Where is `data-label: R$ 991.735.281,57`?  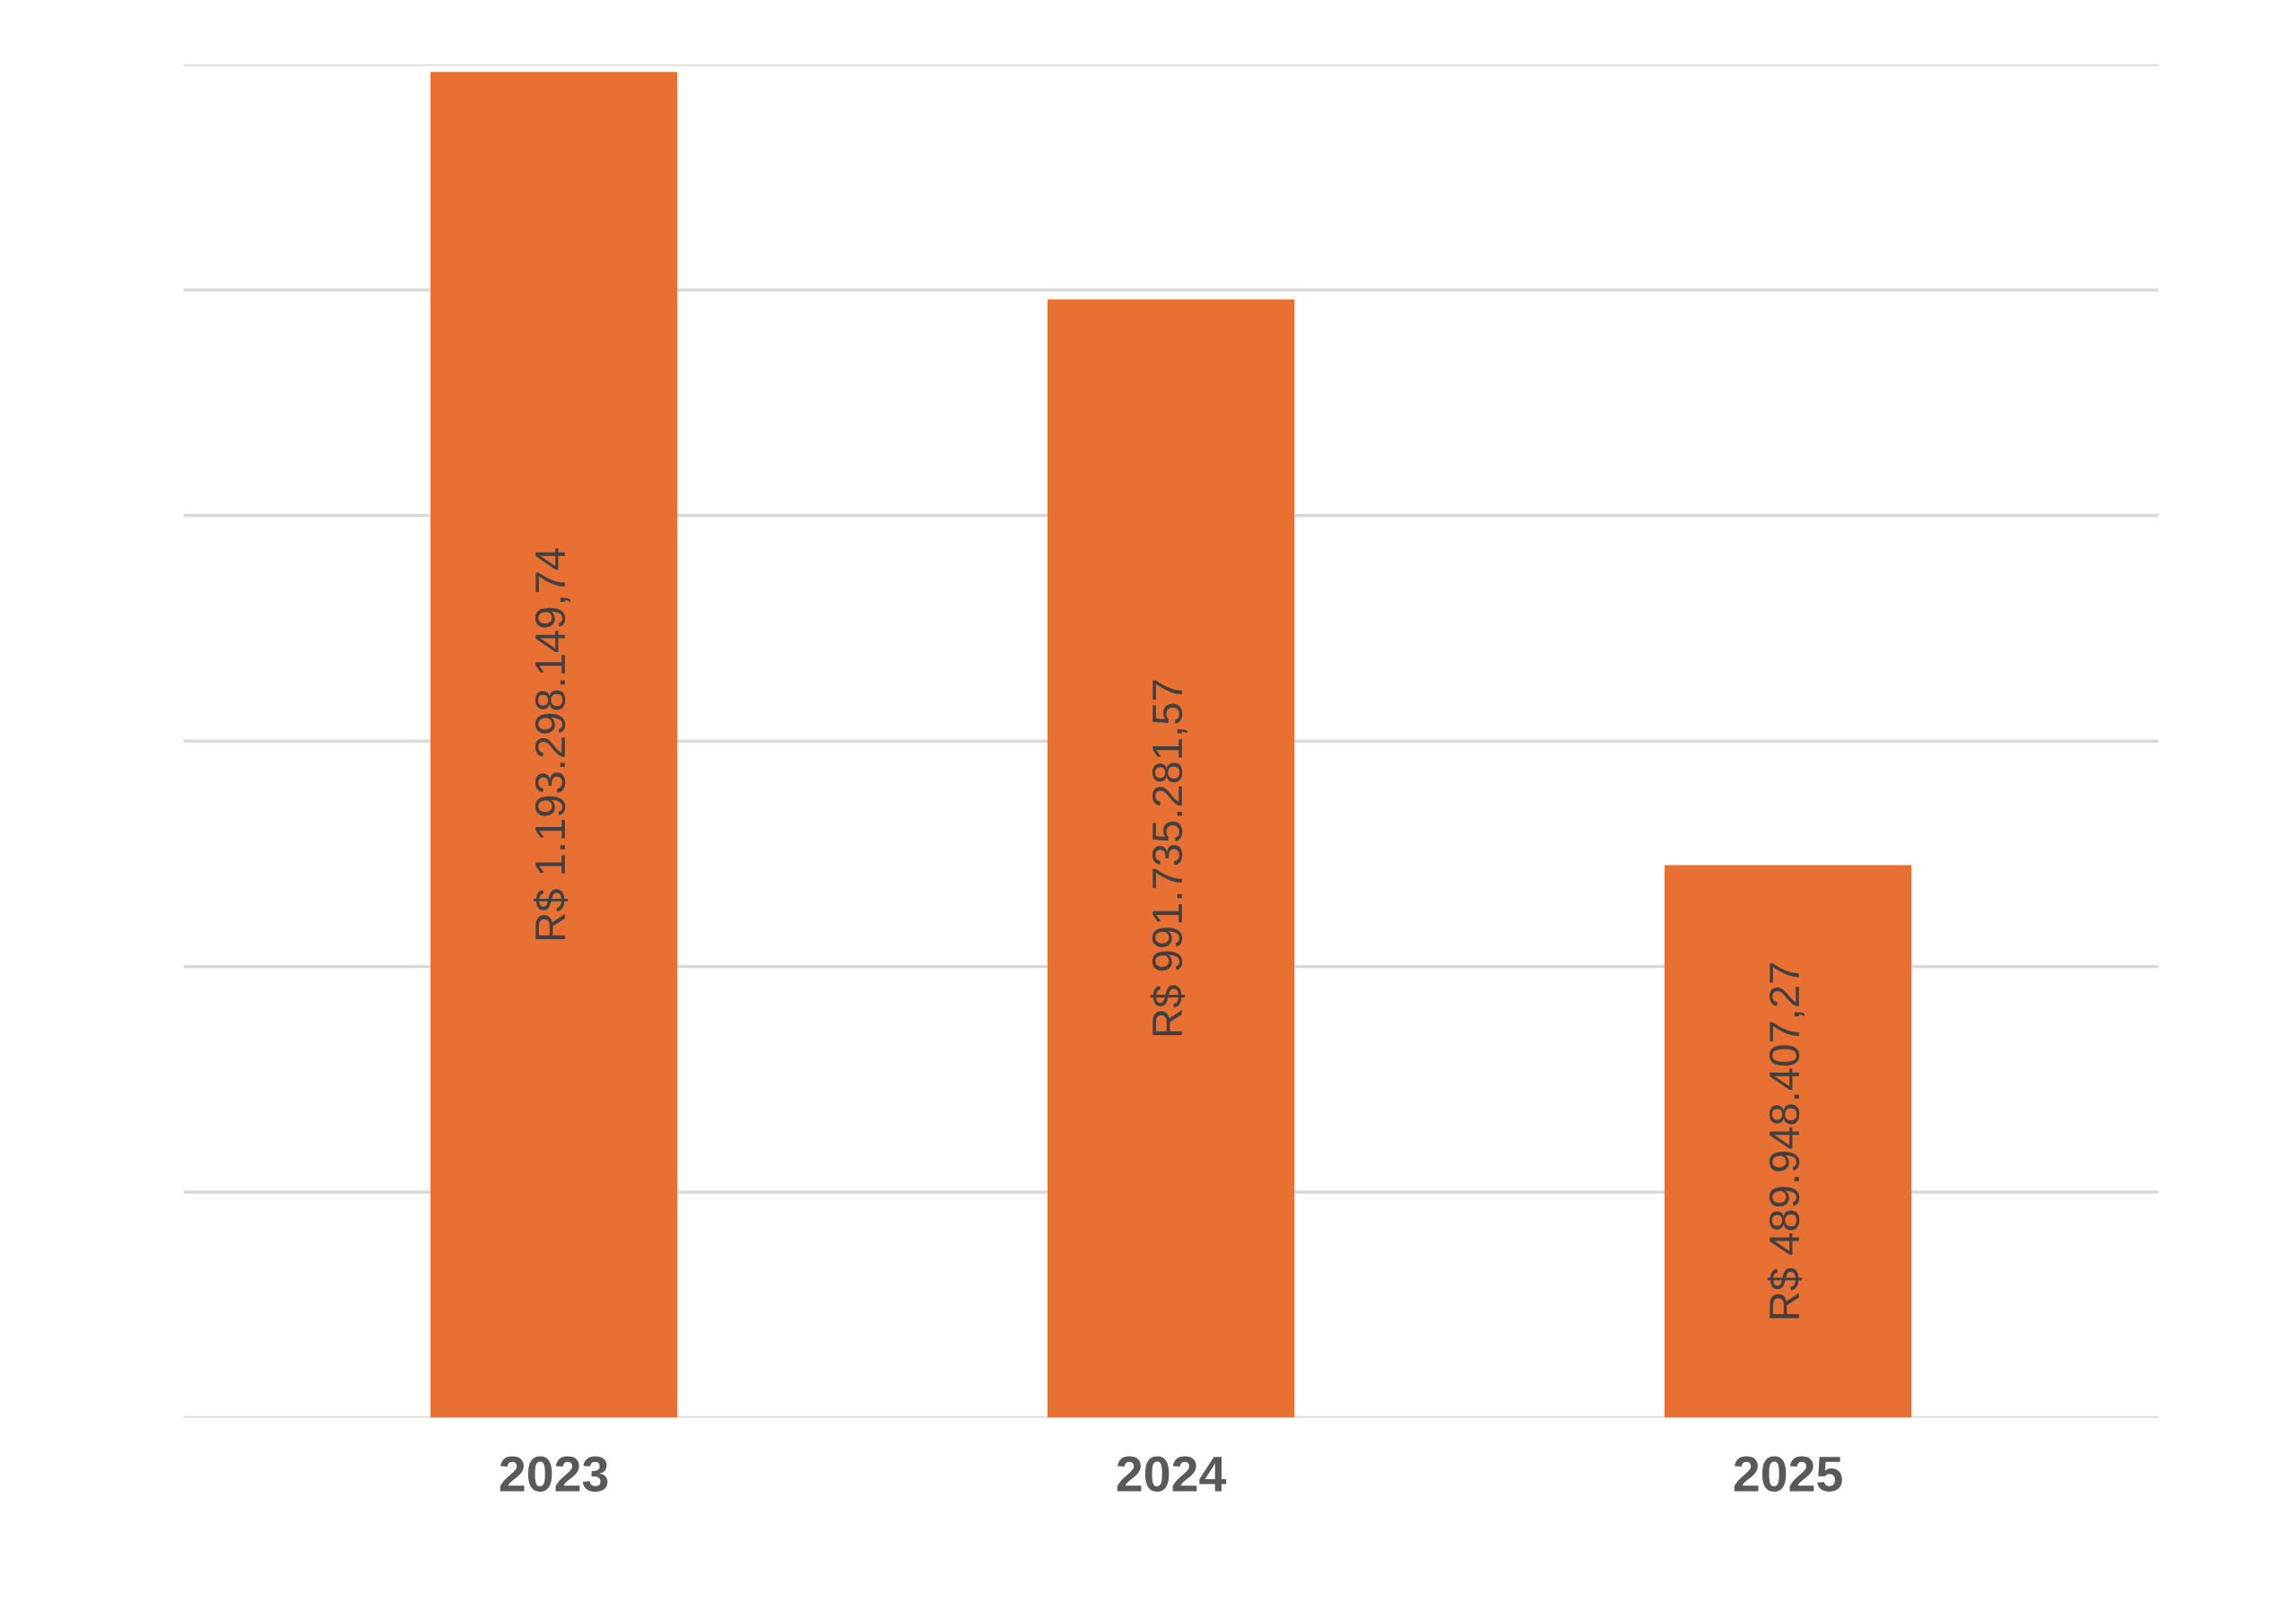
data-label: R$ 991.735.281,57 is located at coordinates (1168, 858).